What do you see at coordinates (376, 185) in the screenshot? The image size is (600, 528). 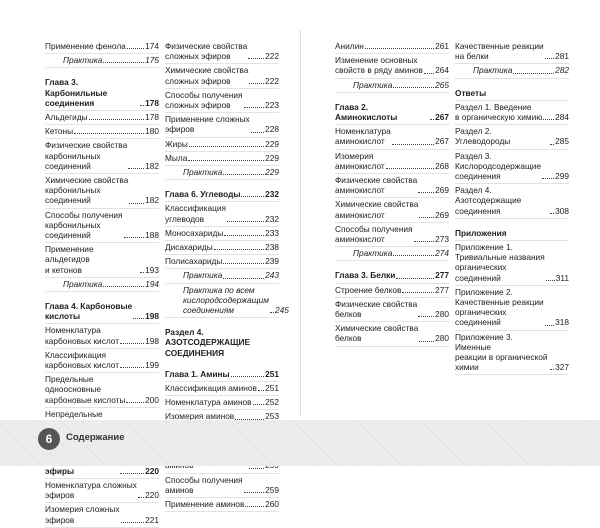 I see `entry-title: Физические свойства аминокислот` at bounding box center [376, 185].